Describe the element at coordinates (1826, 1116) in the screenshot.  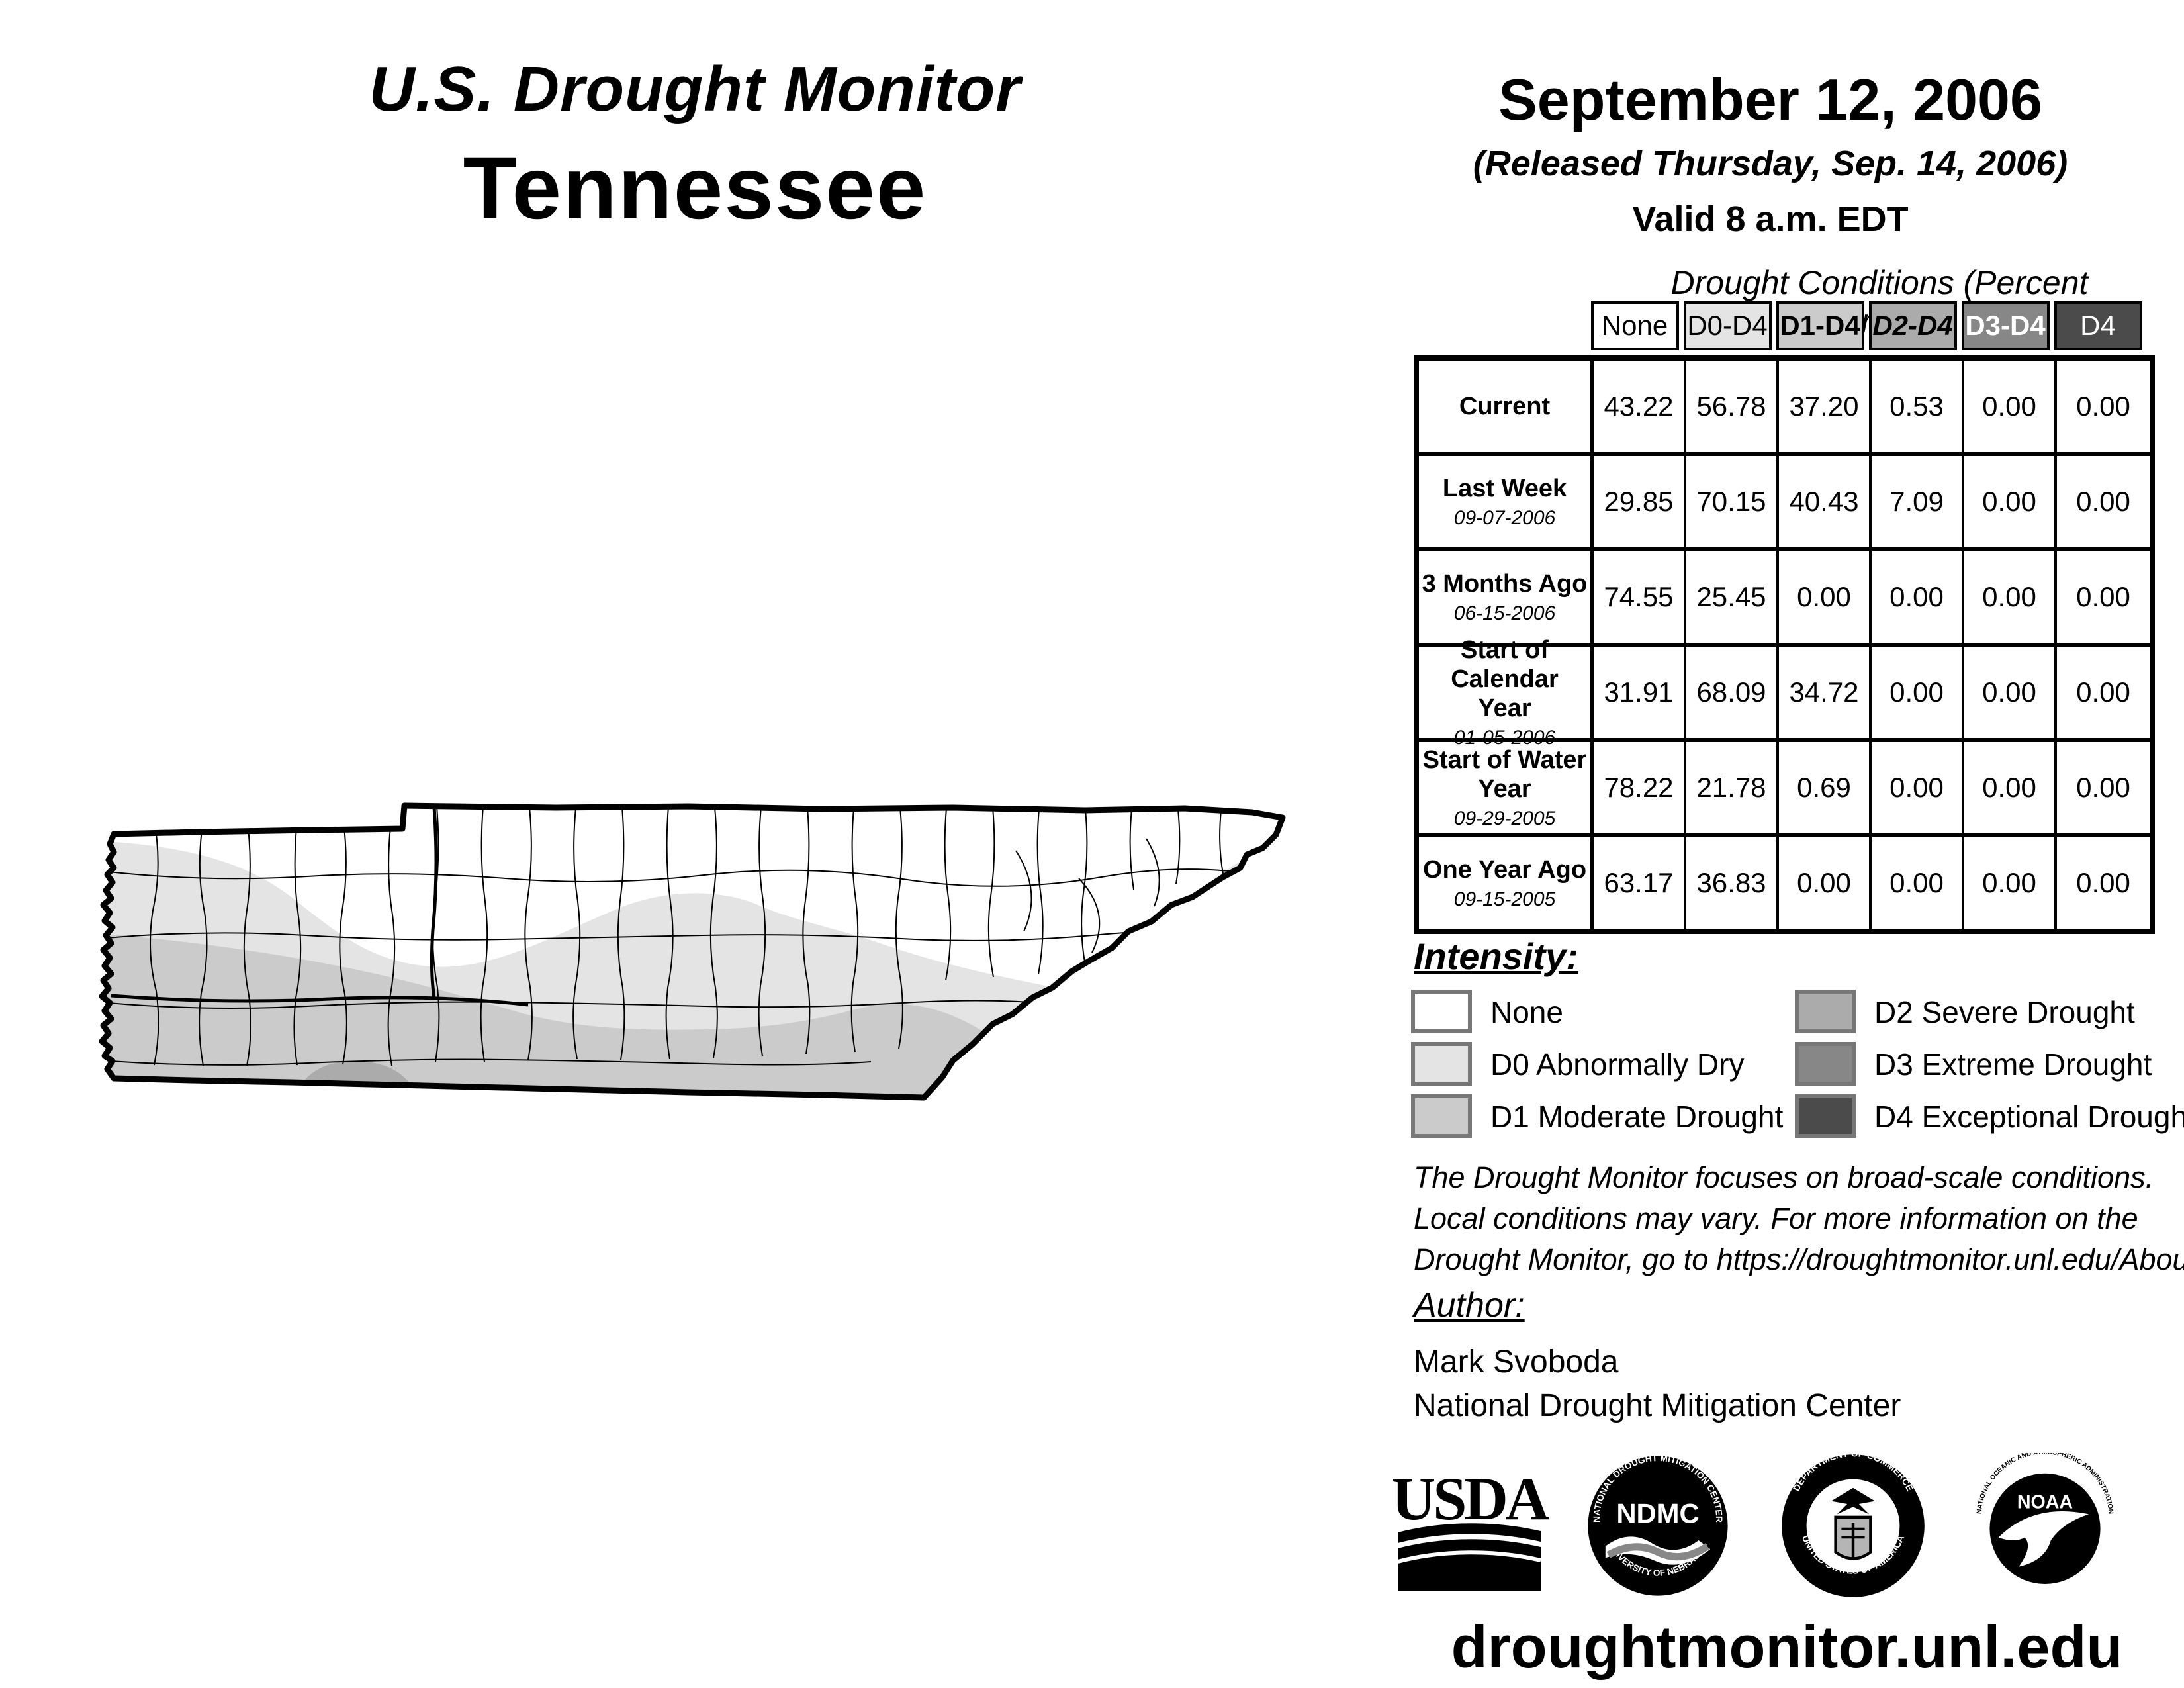
I see `legend-swatch-d4` at that location.